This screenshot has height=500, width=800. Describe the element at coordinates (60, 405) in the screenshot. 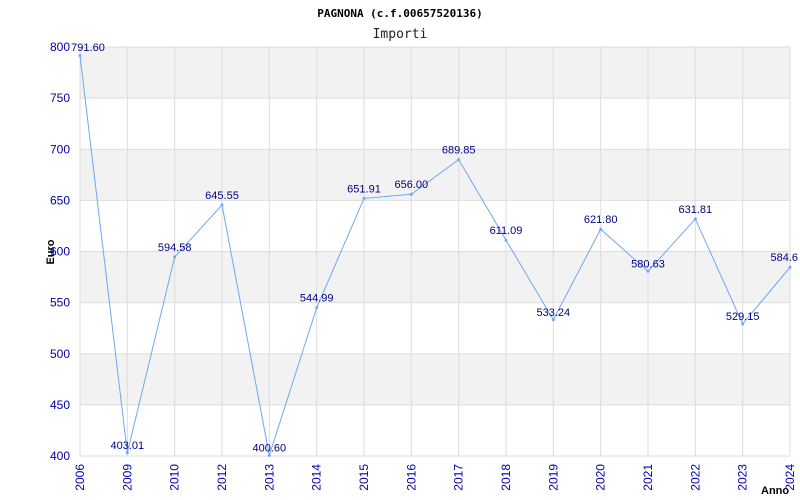

I see `y-tick-label: 450` at that location.